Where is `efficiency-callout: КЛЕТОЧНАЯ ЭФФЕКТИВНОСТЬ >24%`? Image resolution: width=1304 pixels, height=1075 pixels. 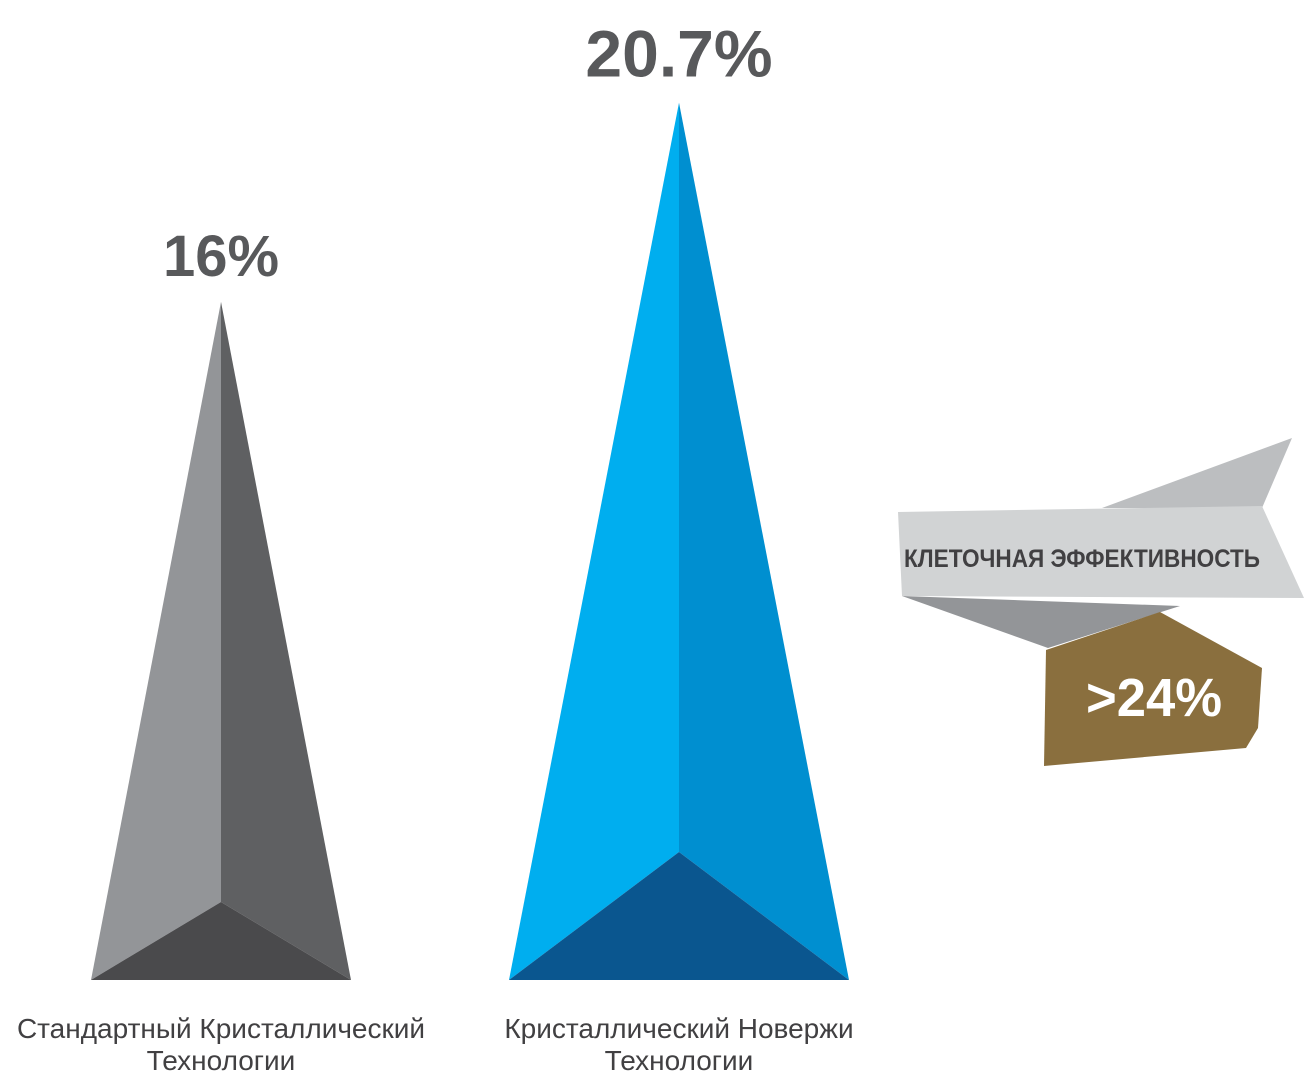
efficiency-callout: КЛЕТОЧНАЯ ЭФФЕКТИВНОСТЬ >24% is located at coordinates (1101, 602).